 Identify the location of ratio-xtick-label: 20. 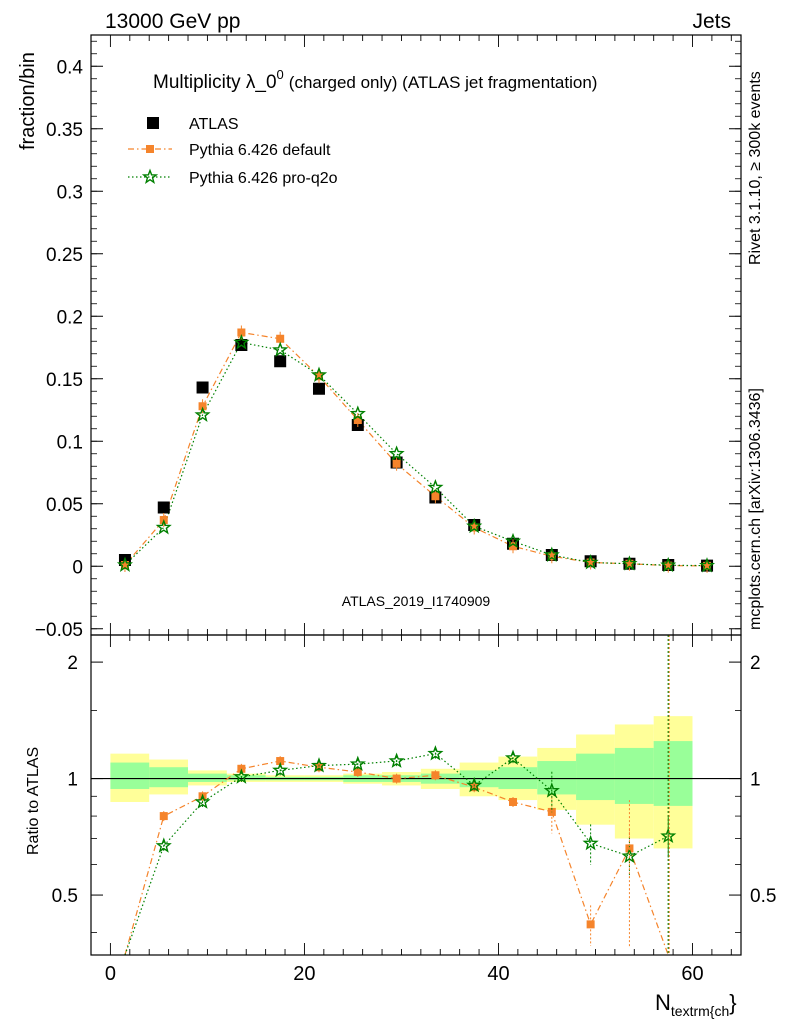
(304, 974).